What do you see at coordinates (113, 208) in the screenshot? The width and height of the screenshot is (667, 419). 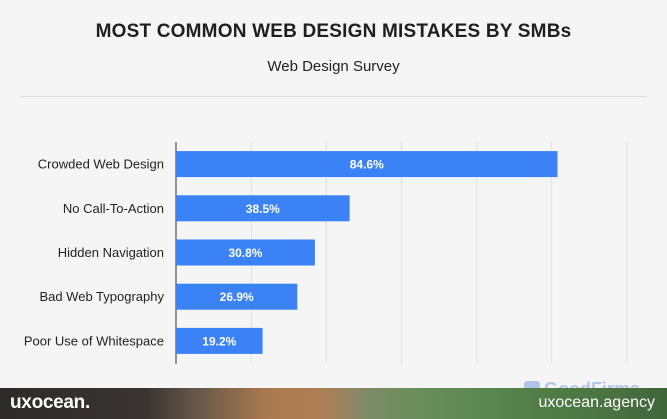 I see `category-label-1: No Call-To-Action` at bounding box center [113, 208].